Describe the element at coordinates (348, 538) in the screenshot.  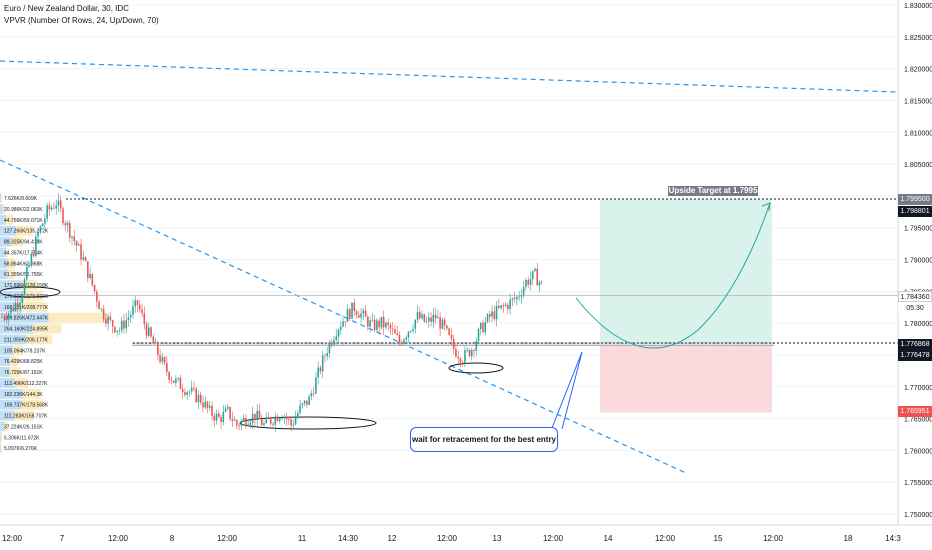
I see `time-tick-label: 14:30` at that location.